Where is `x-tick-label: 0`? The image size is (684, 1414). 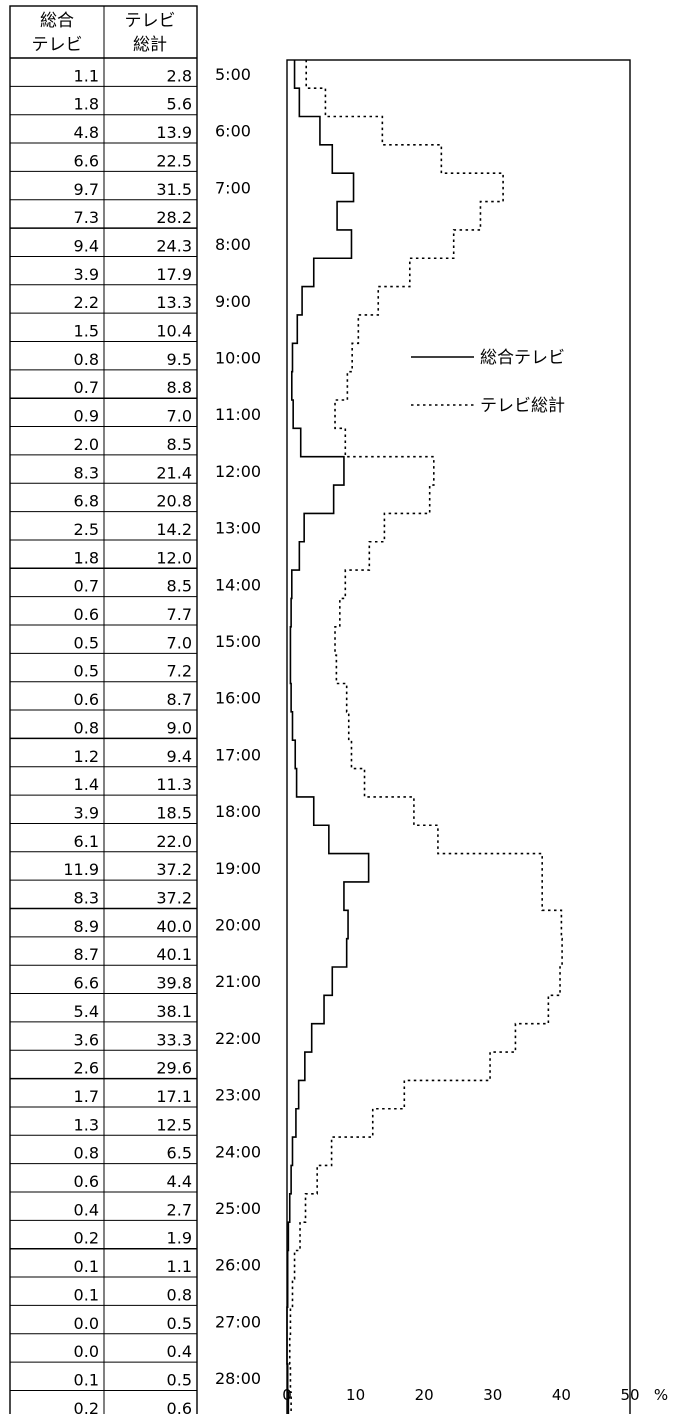 x-tick-label: 0 is located at coordinates (287, 1395).